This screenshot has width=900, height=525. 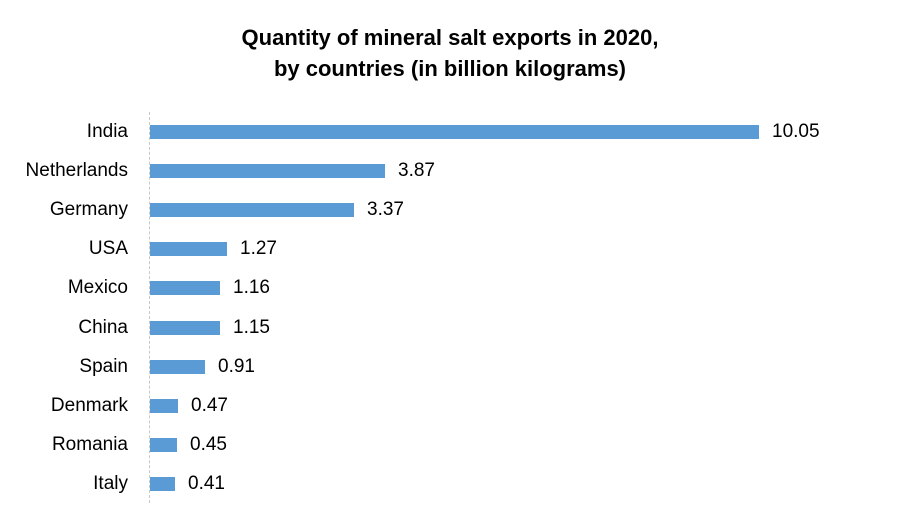 I want to click on bar-row: Romania 0.45, so click(x=450, y=444).